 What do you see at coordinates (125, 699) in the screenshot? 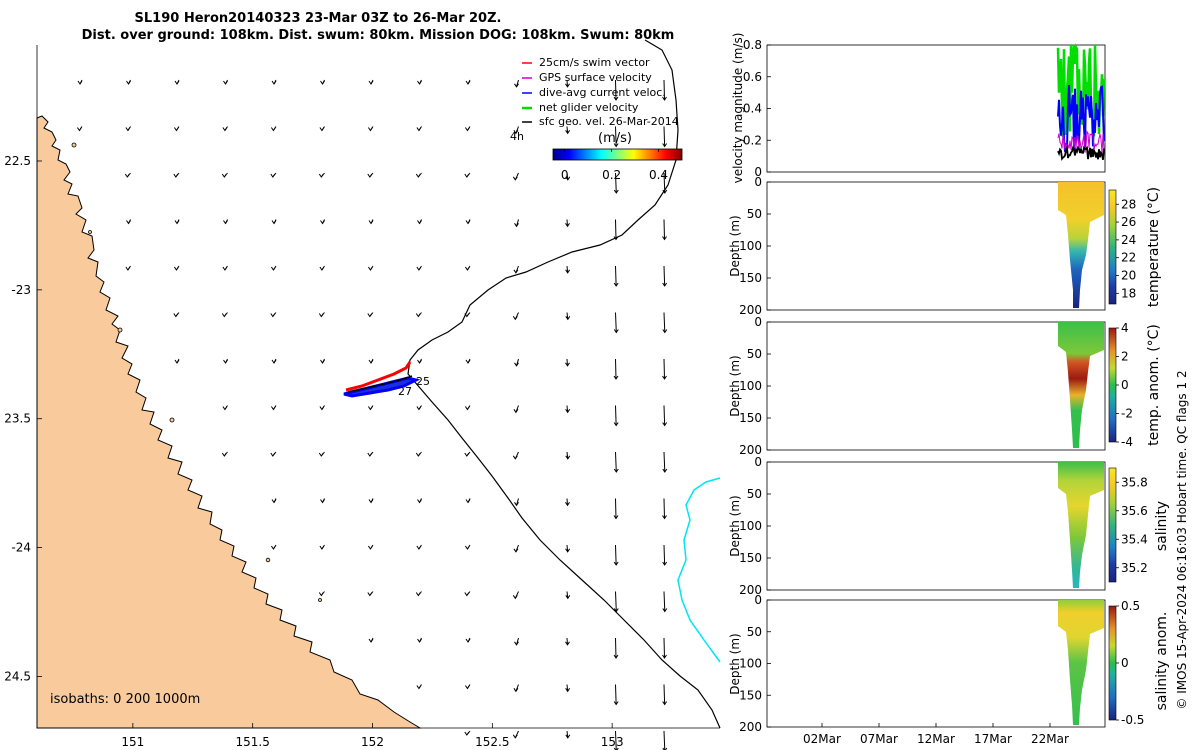
I see `isobaths-label: isobaths: 0 200 1000m` at bounding box center [125, 699].